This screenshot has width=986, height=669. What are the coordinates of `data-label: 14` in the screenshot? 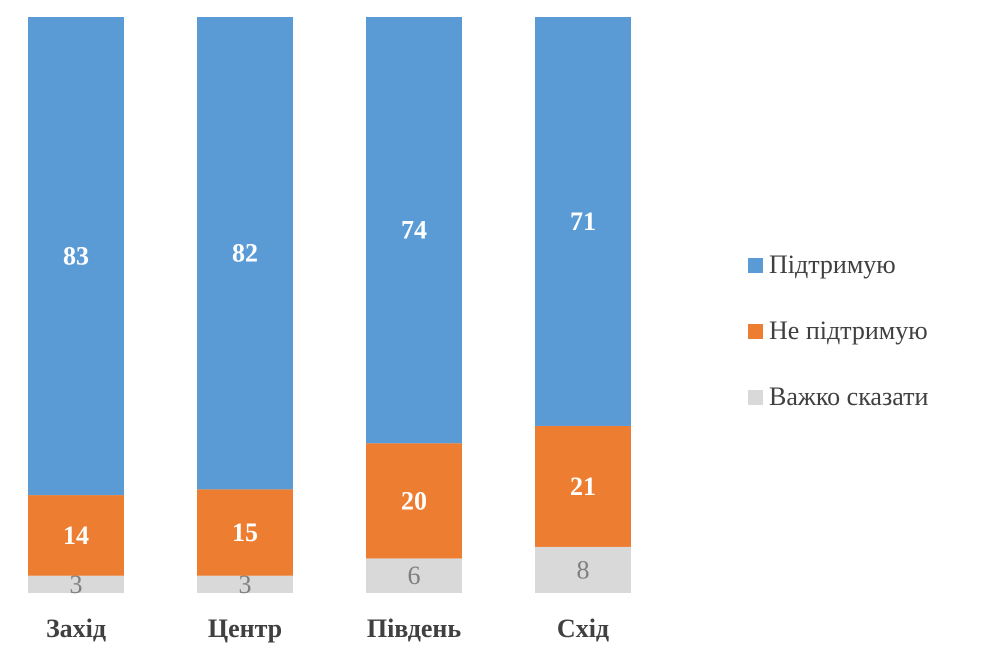 It's located at (76, 535).